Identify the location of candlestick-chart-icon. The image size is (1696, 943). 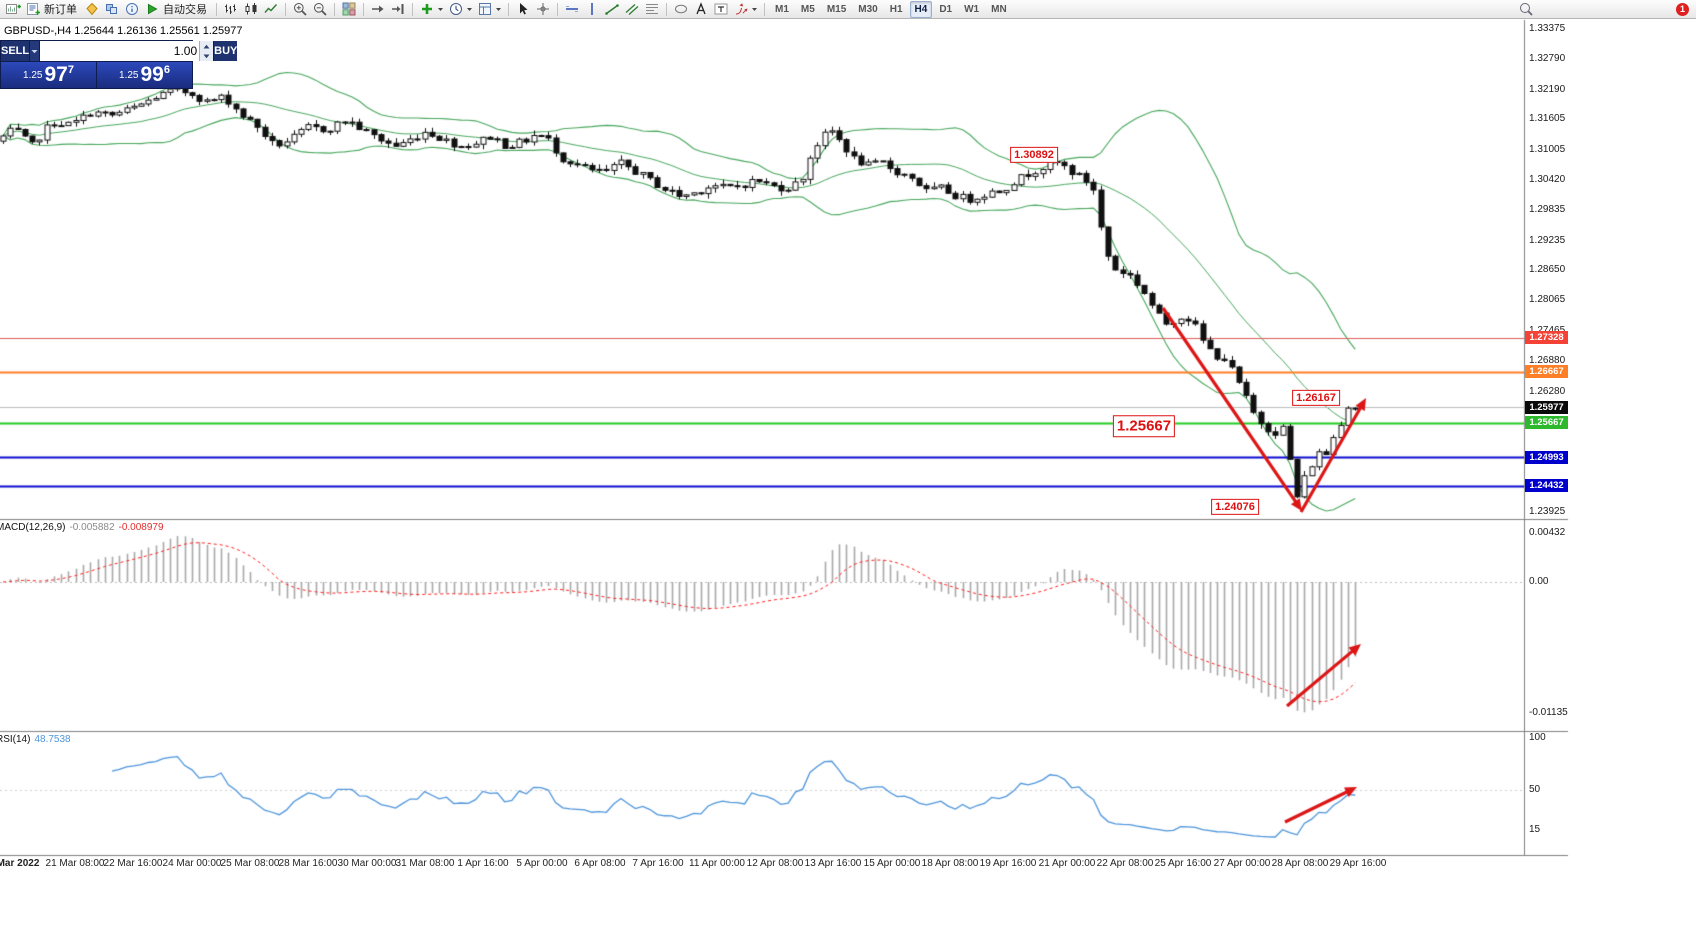
(251, 9).